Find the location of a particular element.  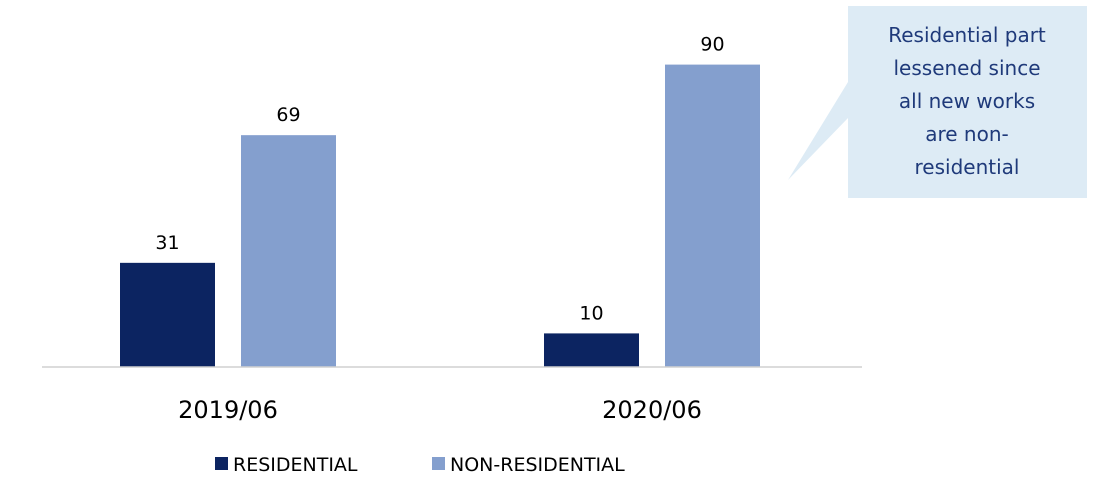

legend-swatch-non-residential is located at coordinates (438, 463).